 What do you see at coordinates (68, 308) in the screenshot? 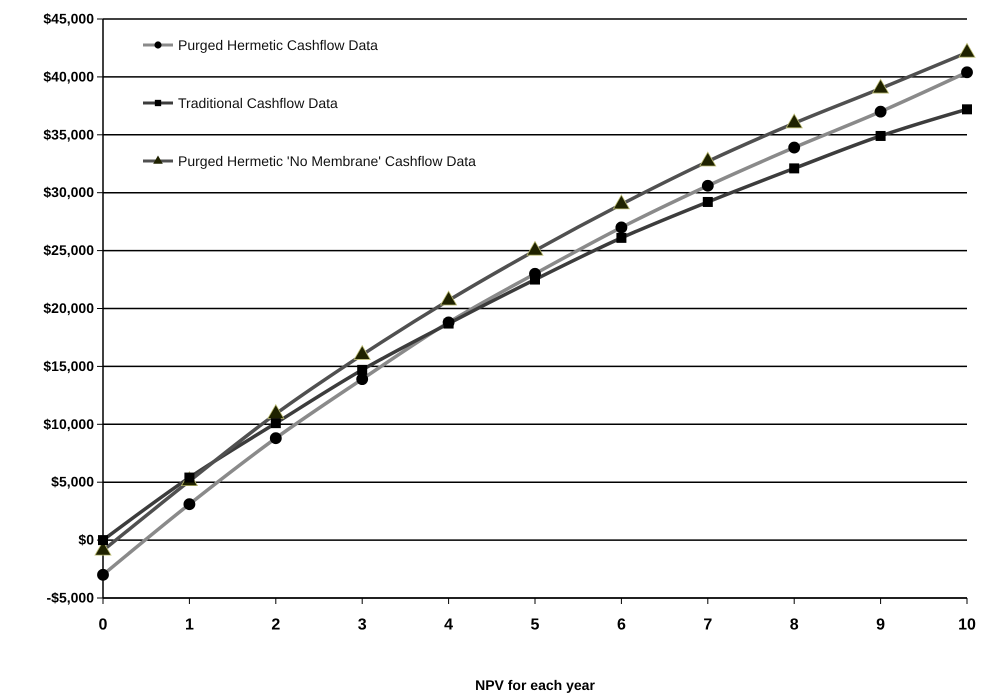
I see `y-tick-label: $20,000` at bounding box center [68, 308].